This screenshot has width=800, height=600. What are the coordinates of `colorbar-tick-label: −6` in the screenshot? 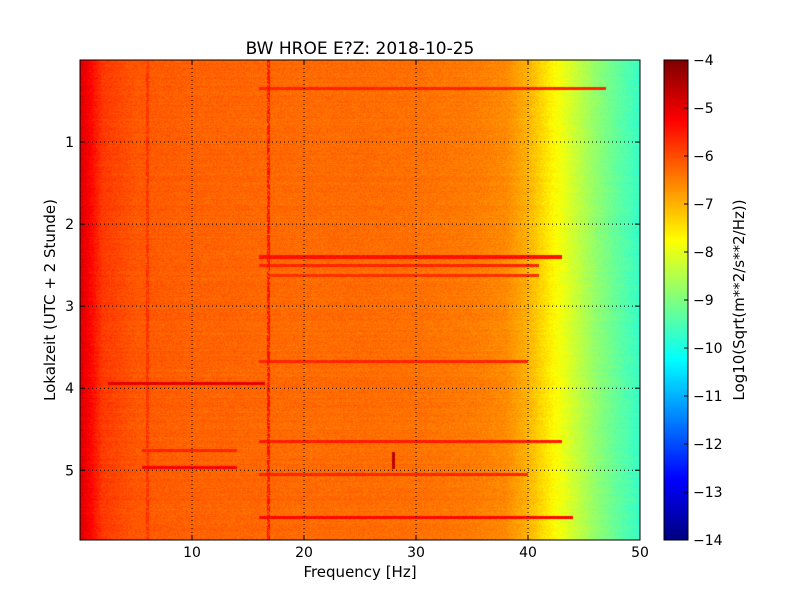 It's located at (703, 157).